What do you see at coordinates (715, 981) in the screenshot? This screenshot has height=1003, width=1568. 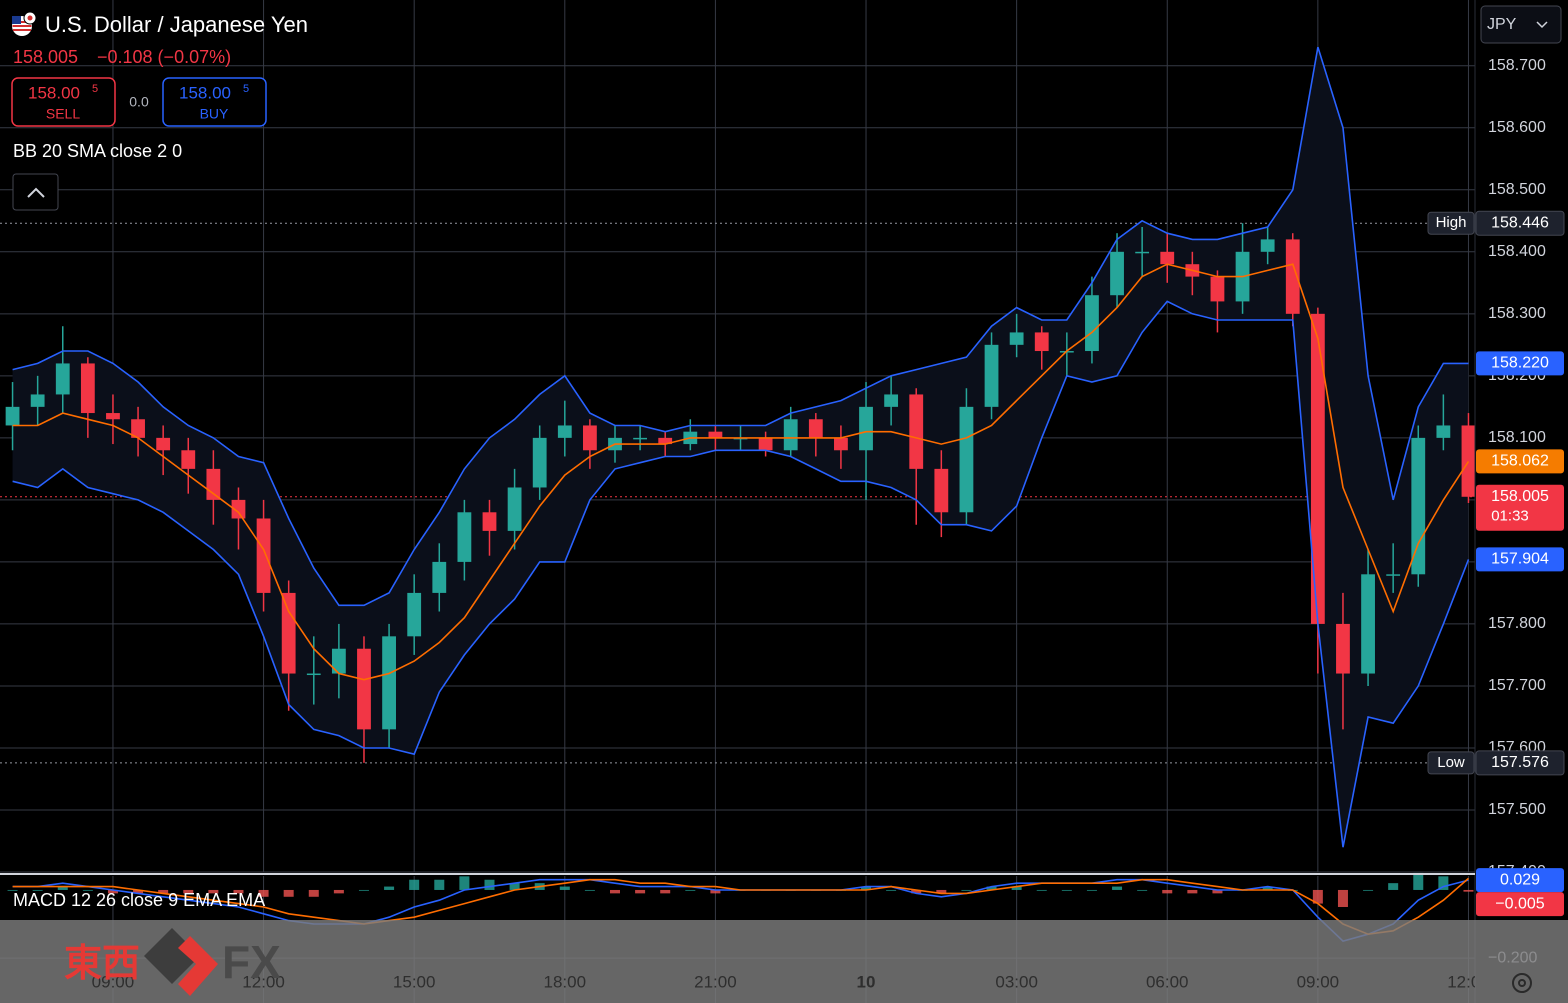 I see `x-tick-label: 21:00` at bounding box center [715, 981].